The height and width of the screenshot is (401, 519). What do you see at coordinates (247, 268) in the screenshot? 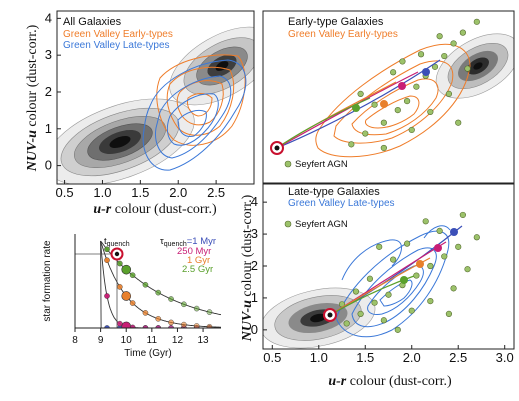
I see `ylabel-bottom-right: NUV-u colour (dust-corr.)` at bounding box center [247, 268].